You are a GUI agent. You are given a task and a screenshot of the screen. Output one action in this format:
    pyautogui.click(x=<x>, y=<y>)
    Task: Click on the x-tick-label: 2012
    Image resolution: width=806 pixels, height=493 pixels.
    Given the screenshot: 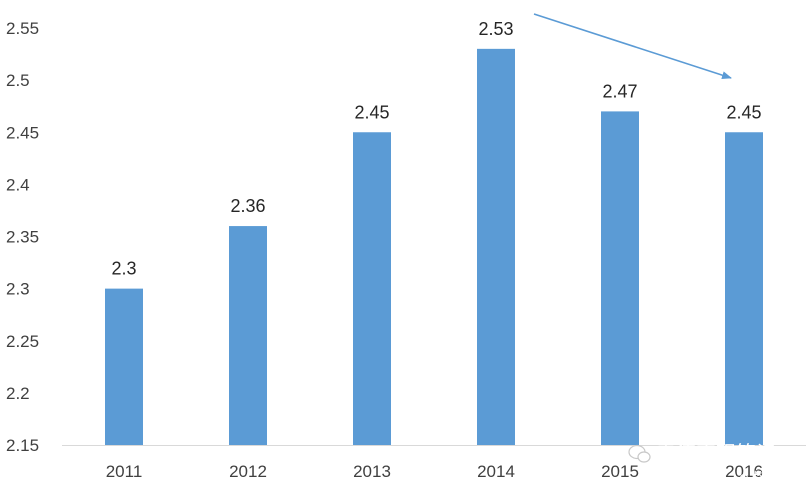 What is the action you would take?
    pyautogui.click(x=248, y=471)
    